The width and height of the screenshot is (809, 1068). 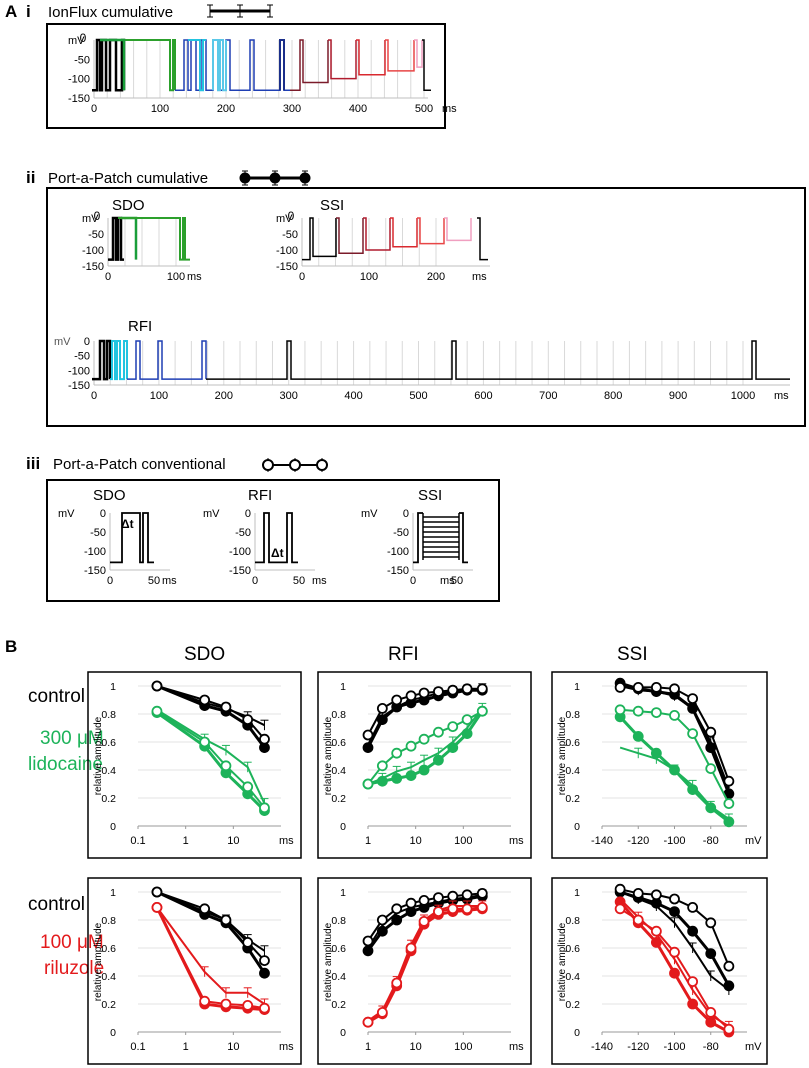 What do you see at coordinates (30, 177) in the screenshot?
I see `panel-a-ii-label: ii` at bounding box center [30, 177].